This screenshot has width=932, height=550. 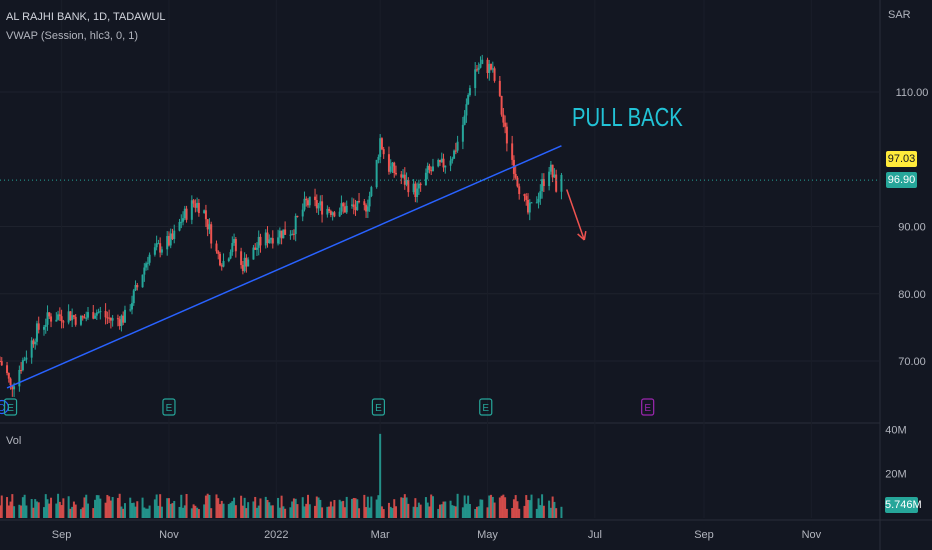 I want to click on indicator-label: VWAP (Session, hlc3, 0, 1), so click(x=72, y=36).